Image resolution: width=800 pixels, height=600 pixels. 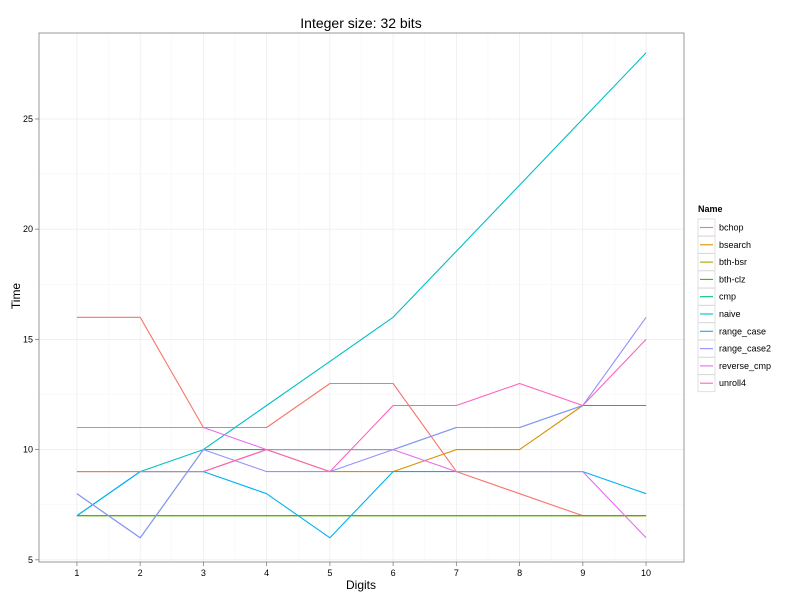 What do you see at coordinates (745, 366) in the screenshot?
I see `legend-label-reverse-cmp: reverse_cmp` at bounding box center [745, 366].